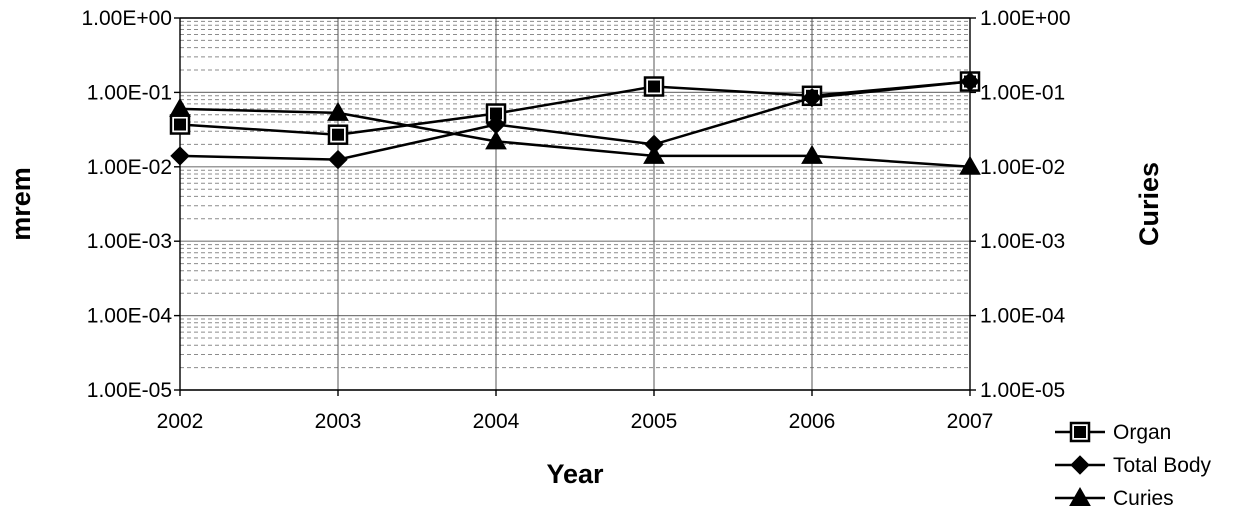 The height and width of the screenshot is (517, 1254). Describe the element at coordinates (21, 204) in the screenshot. I see `y-axis-title-left: mrem` at that location.